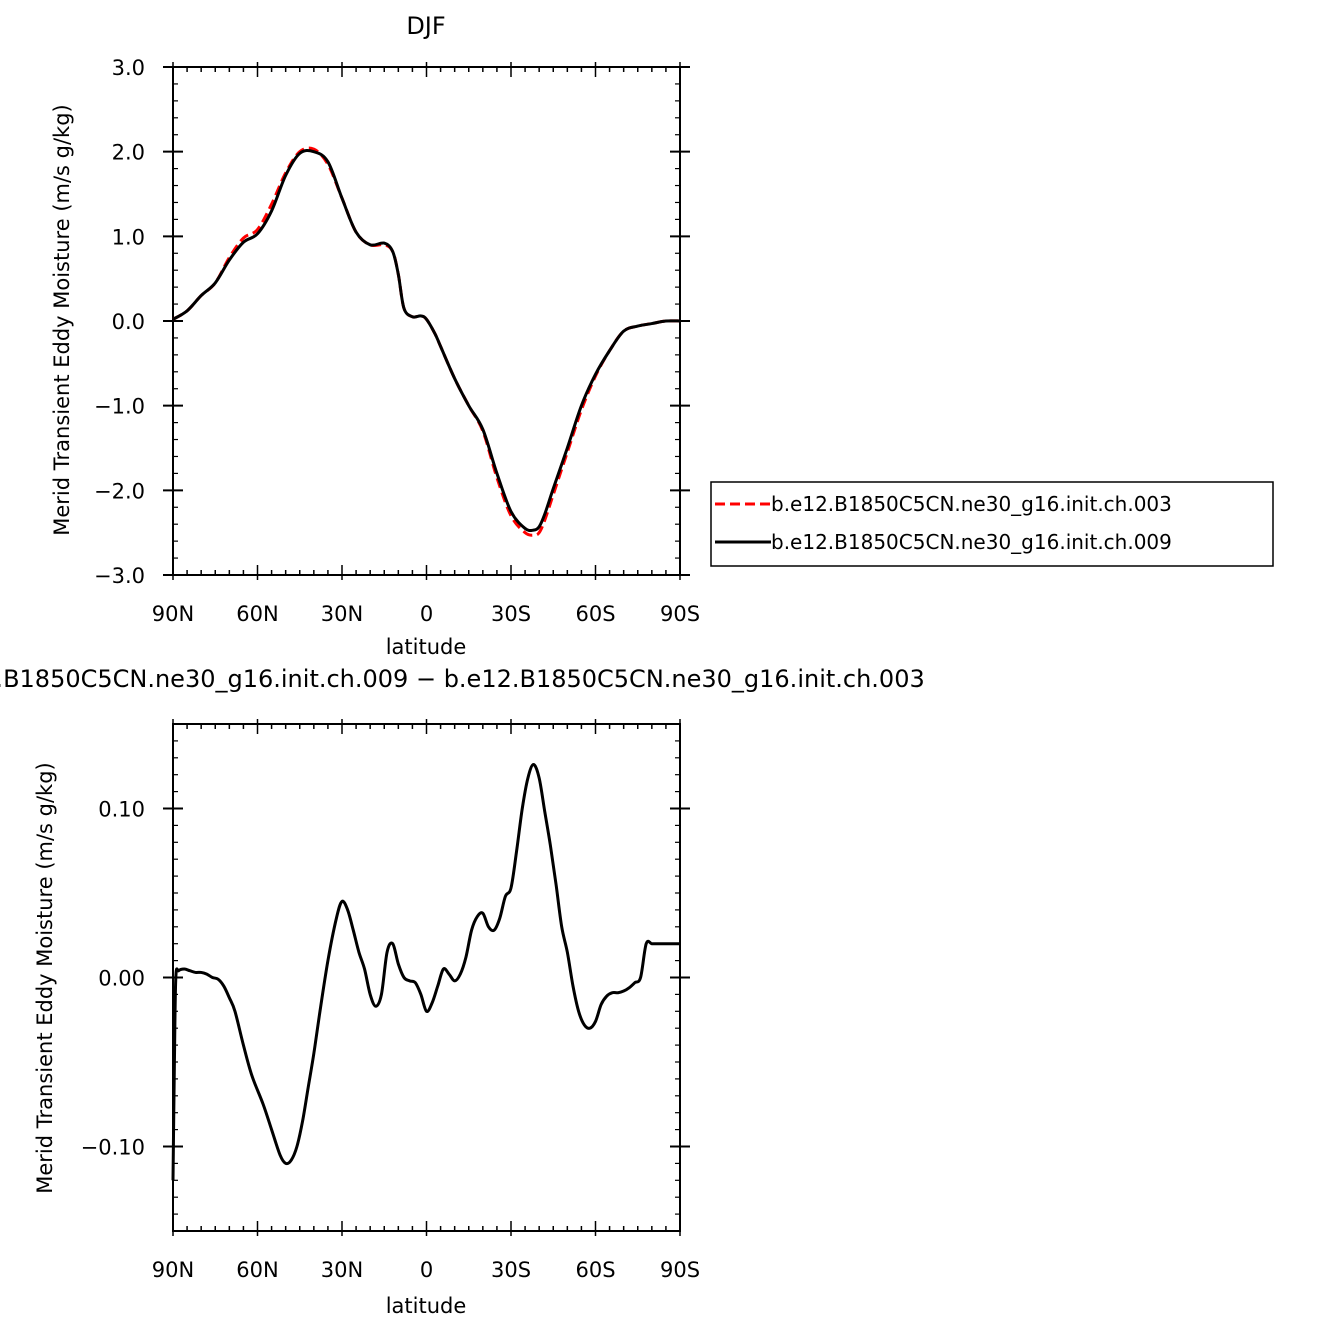  Describe the element at coordinates (511, 614) in the screenshot. I see `top-xtick-label: 30S` at that location.